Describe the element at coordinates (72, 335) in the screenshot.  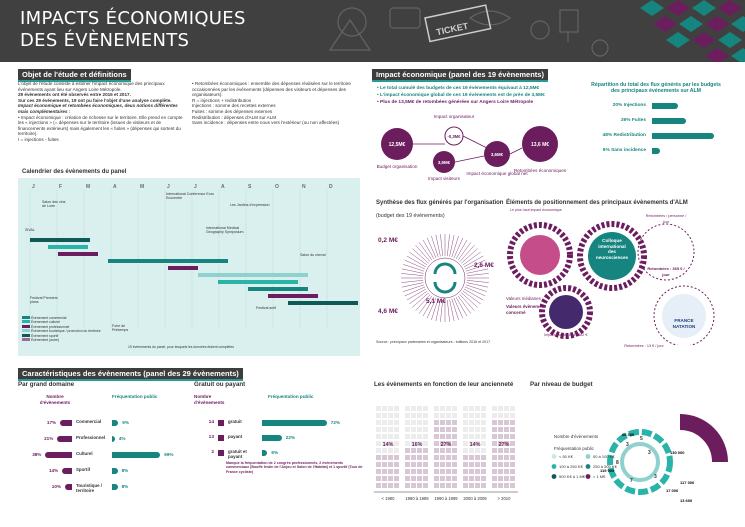
I see `legend-item-5: Événement sportif` at that location.